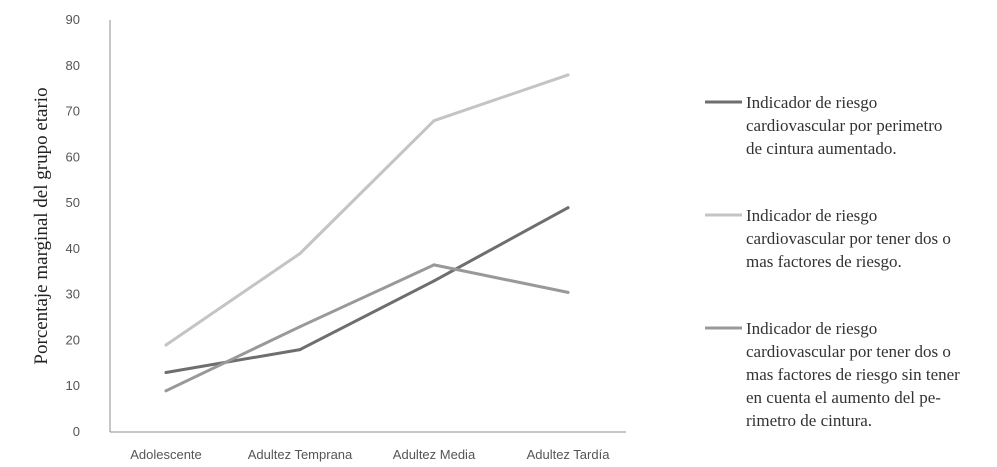 This screenshot has height=467, width=997. Describe the element at coordinates (853, 374) in the screenshot. I see `legend-entry-3-text: mas factores de riesgo sin tener` at that location.